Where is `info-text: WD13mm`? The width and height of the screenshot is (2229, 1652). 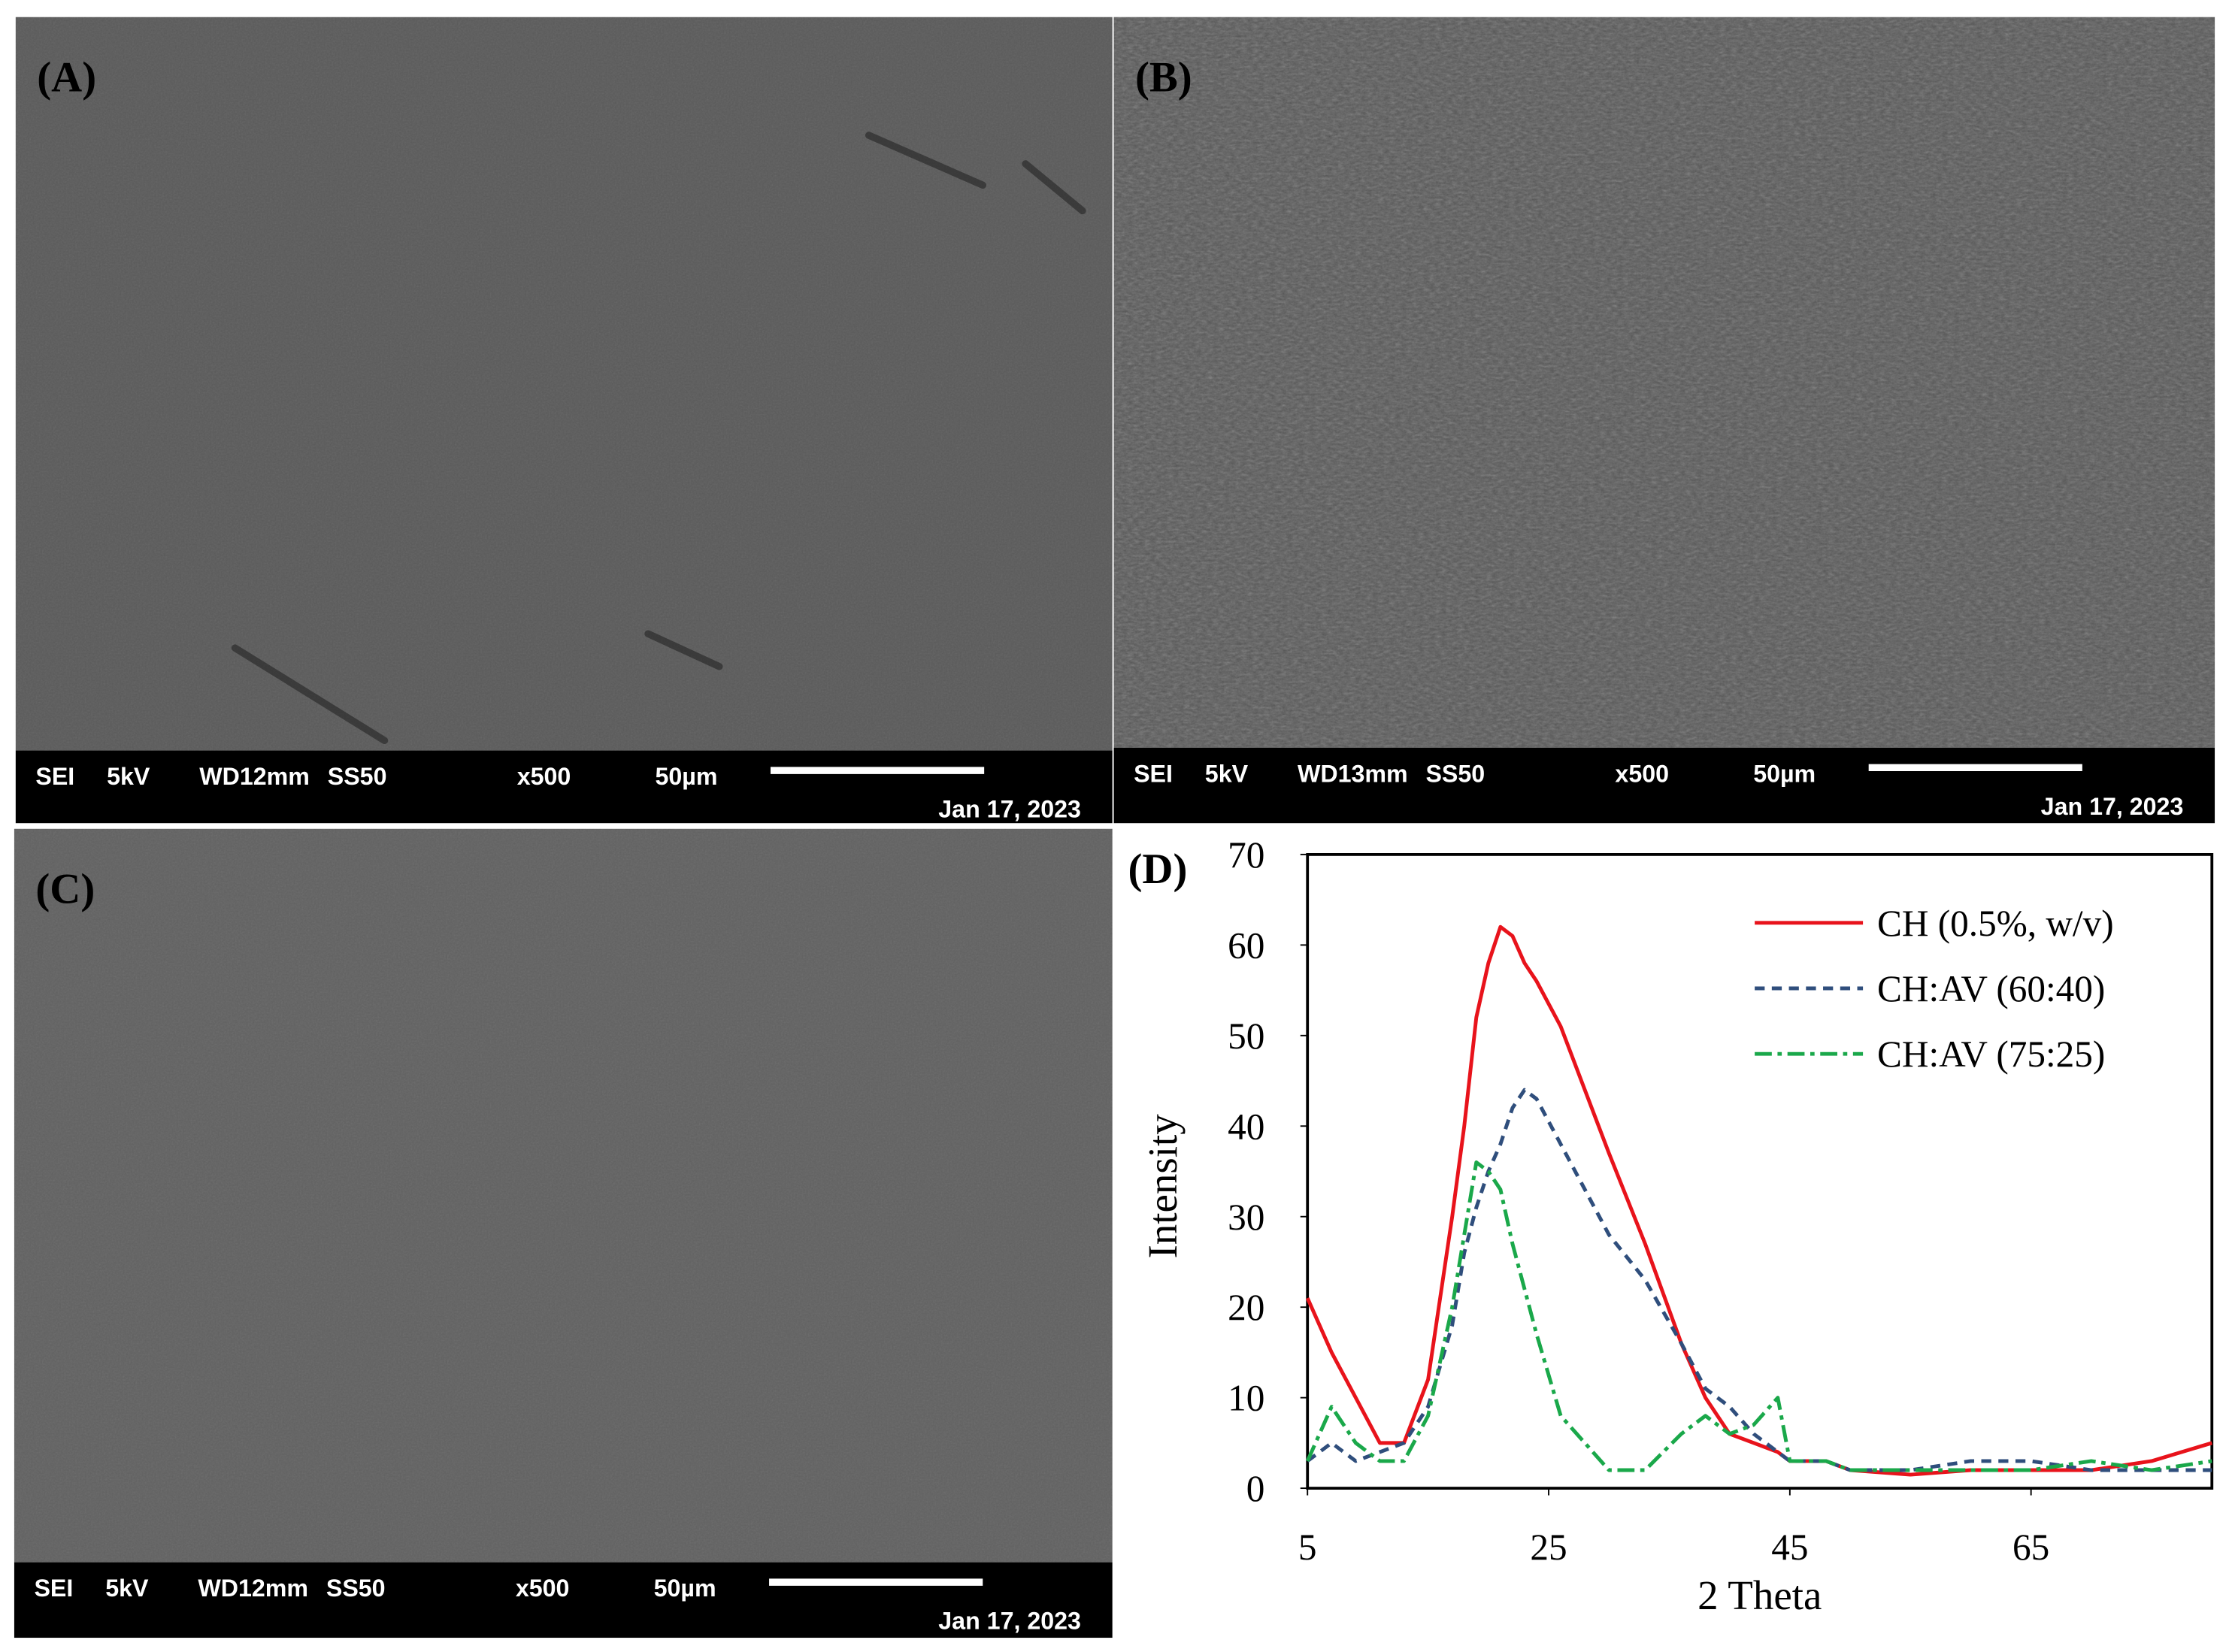 info-text: WD13mm is located at coordinates (1353, 773).